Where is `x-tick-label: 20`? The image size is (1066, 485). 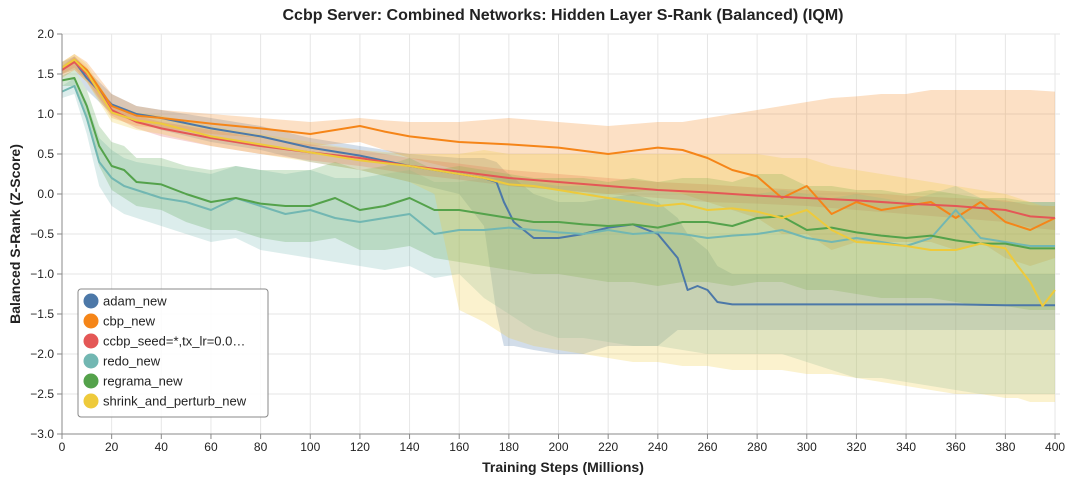
x-tick-label: 20 is located at coordinates (112, 447).